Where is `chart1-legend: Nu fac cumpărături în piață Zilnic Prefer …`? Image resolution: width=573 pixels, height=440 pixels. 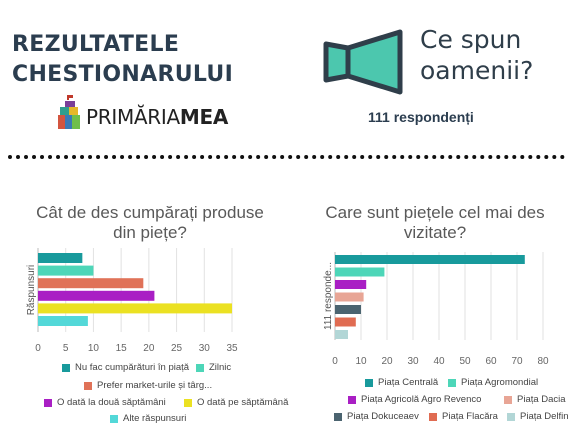 chart1-legend: Nu fac cumpărături în piață Zilnic Prefer … is located at coordinates (145, 400).